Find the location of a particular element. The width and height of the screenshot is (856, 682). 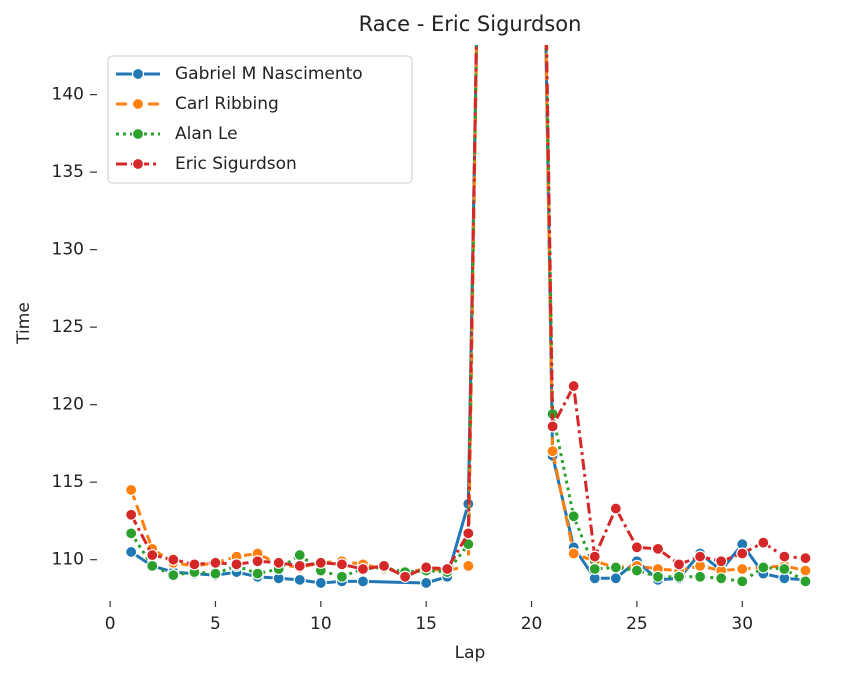

x-tick-label: 20 is located at coordinates (532, 624).